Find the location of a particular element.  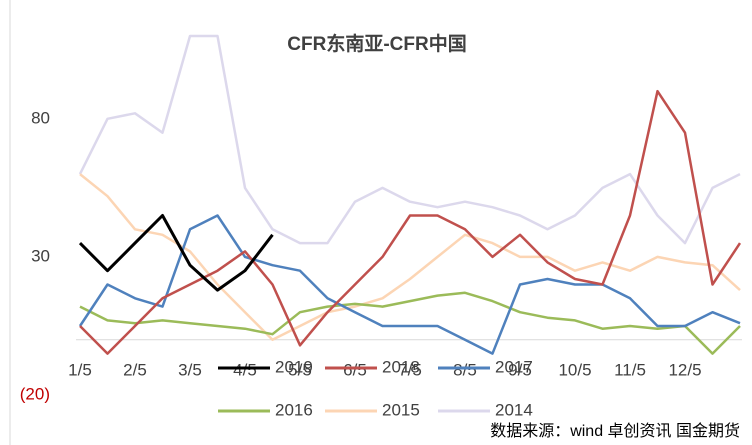

x-tick-label: 8/5 is located at coordinates (465, 369).